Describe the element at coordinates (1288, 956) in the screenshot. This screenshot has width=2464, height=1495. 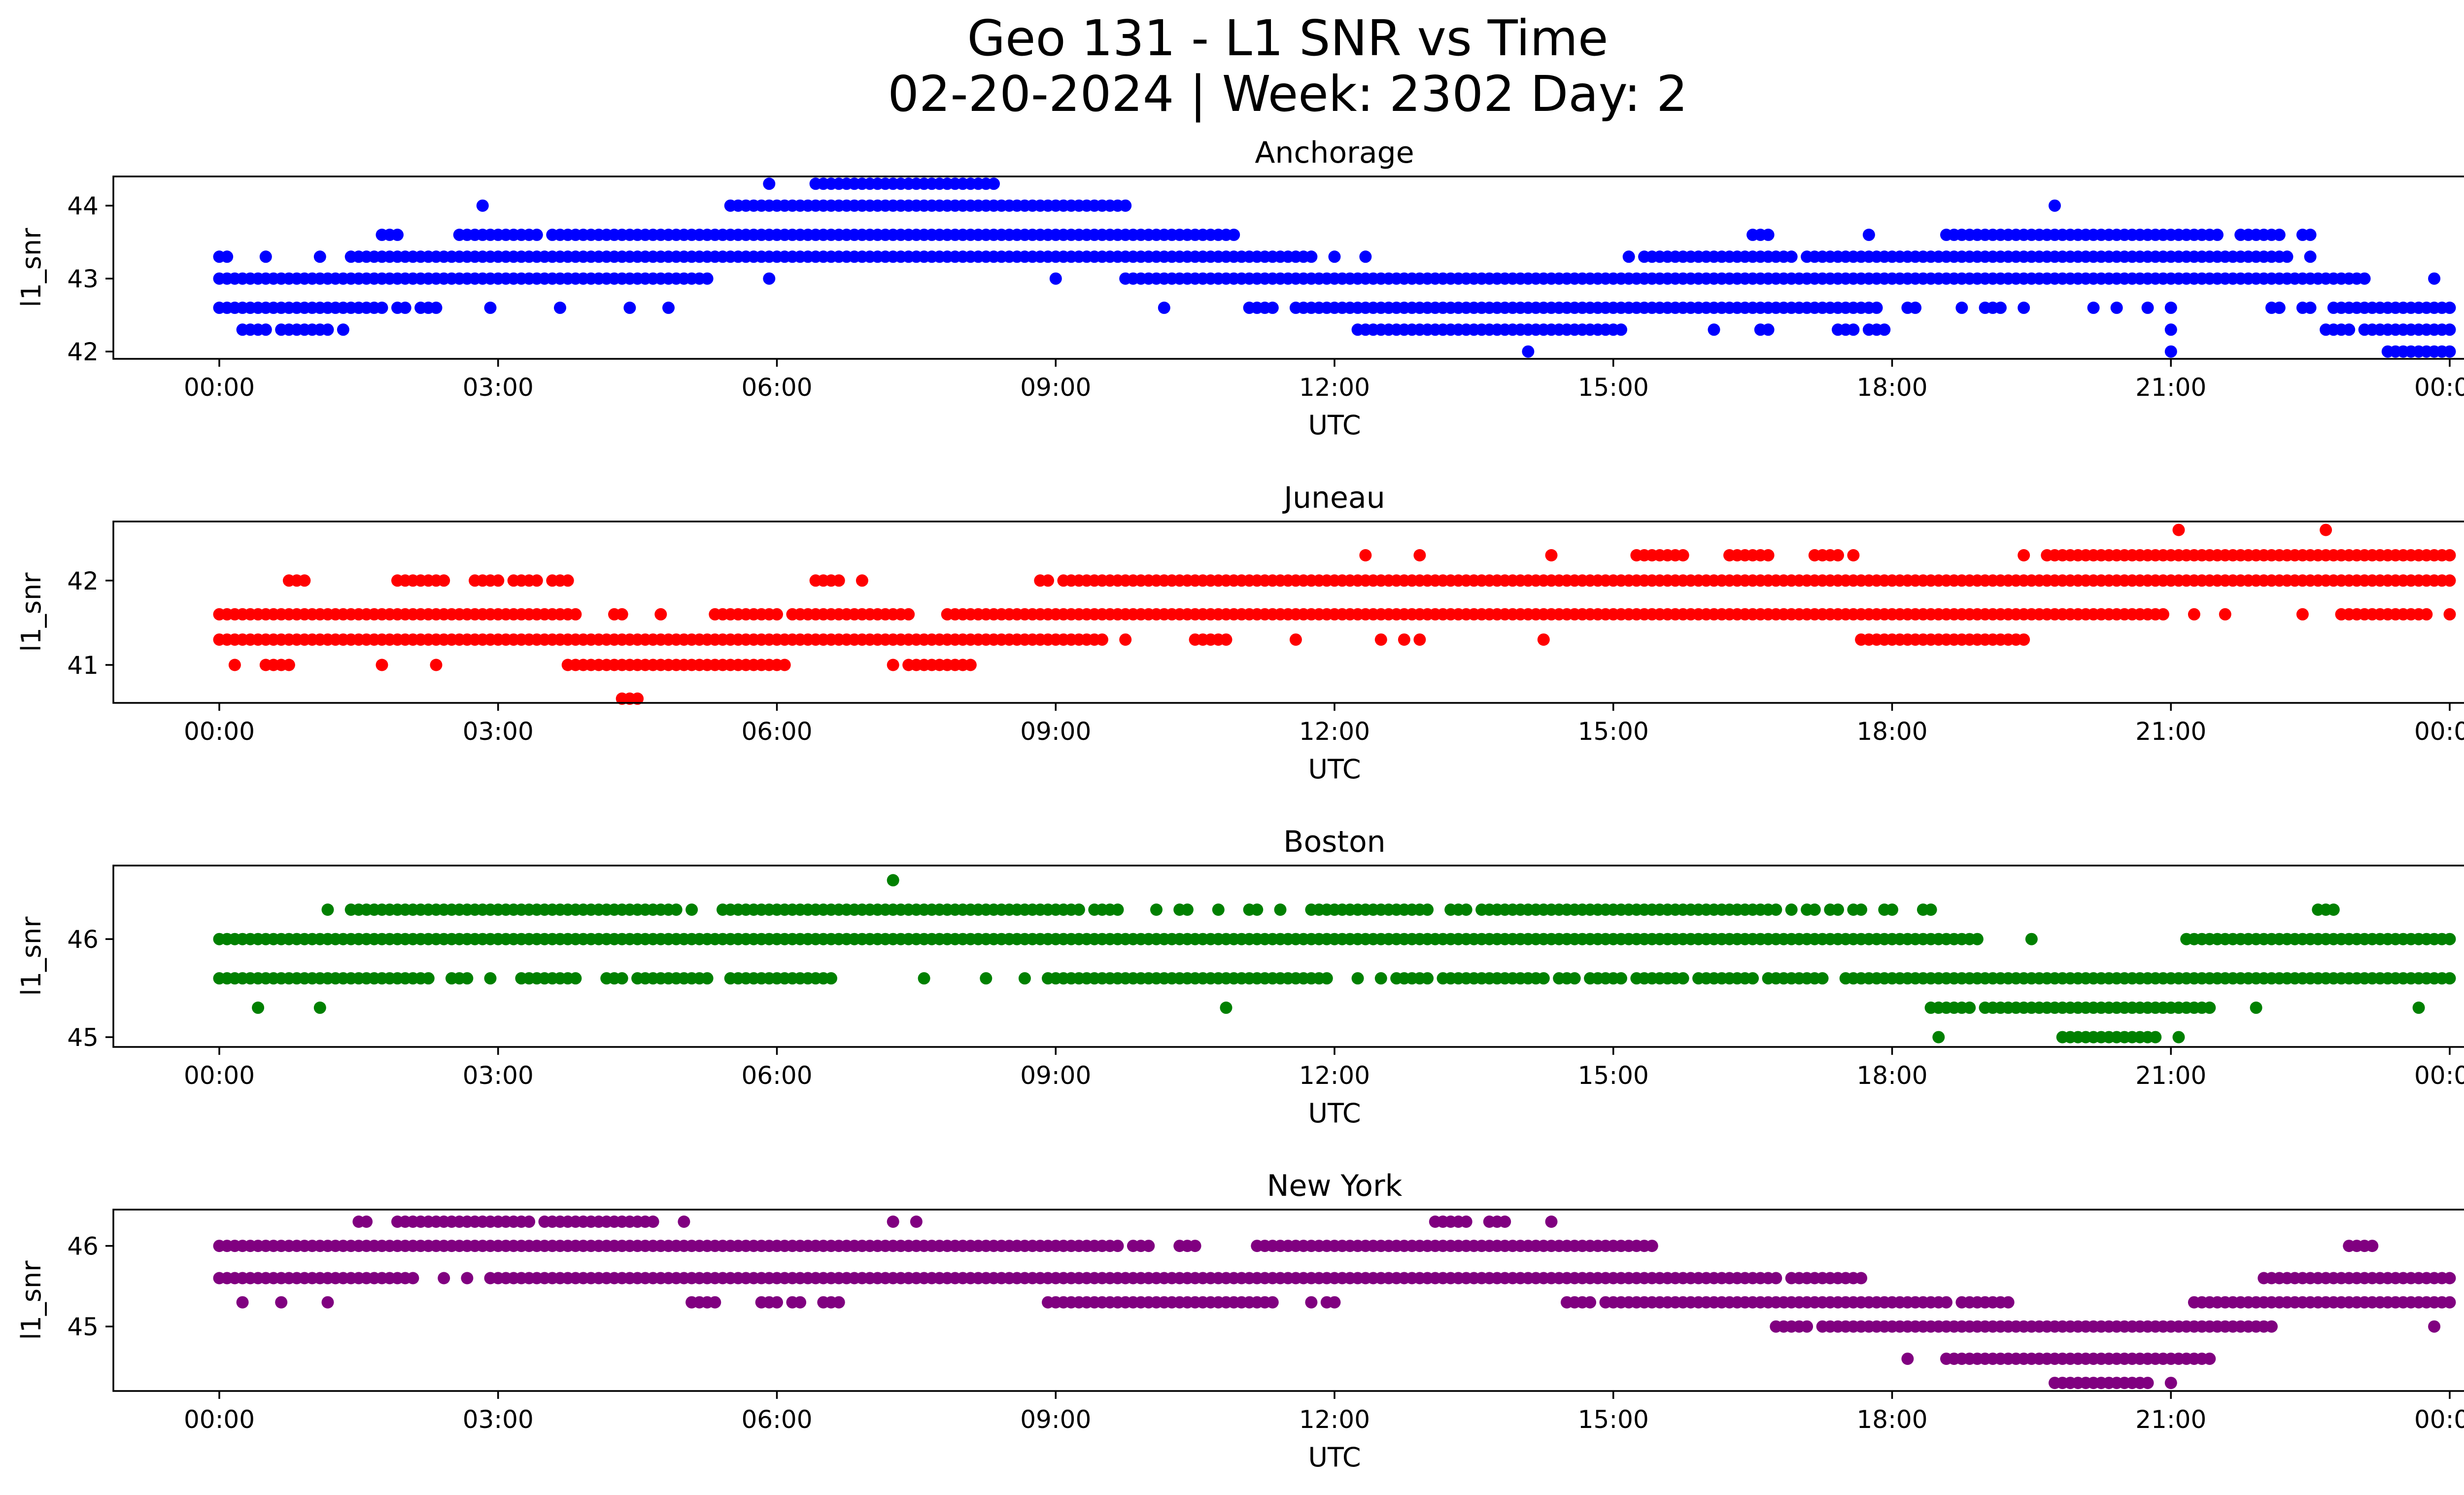
I see `axes-frame` at that location.